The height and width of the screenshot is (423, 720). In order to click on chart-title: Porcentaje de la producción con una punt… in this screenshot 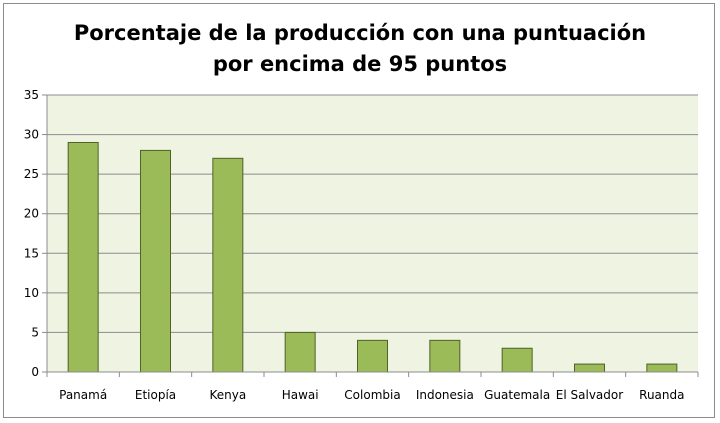, I will do `click(360, 49)`.